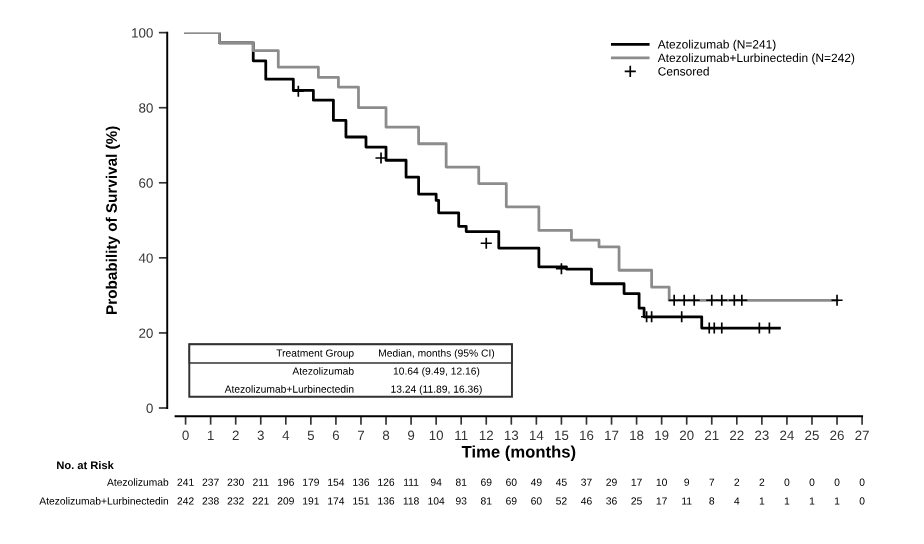 The image size is (924, 544). What do you see at coordinates (518, 453) in the screenshot?
I see `x-axis-title: Time (months)` at bounding box center [518, 453].